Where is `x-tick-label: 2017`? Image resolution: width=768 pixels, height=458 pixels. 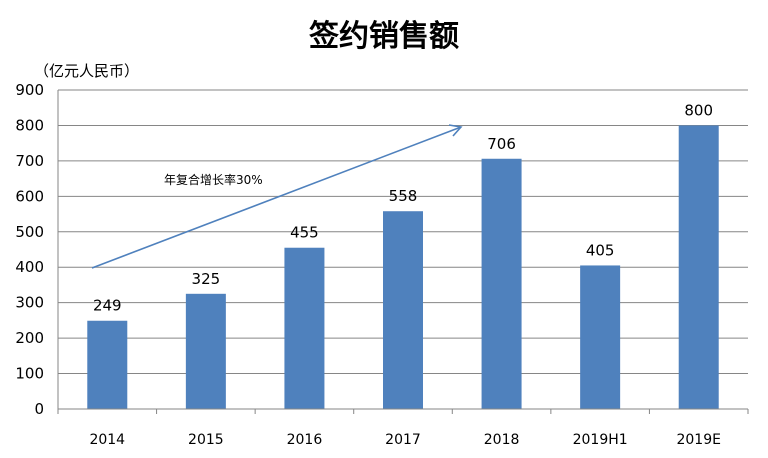
x-tick-label: 2017 is located at coordinates (403, 440).